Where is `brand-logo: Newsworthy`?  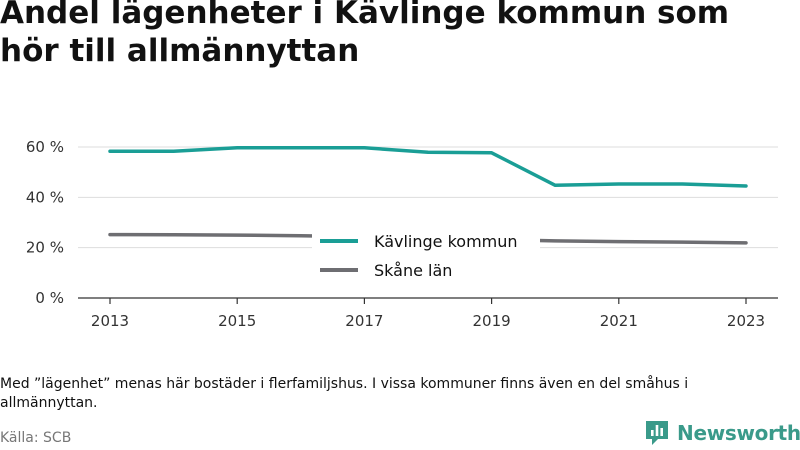 brand-logo: Newsworthy is located at coordinates (722, 433).